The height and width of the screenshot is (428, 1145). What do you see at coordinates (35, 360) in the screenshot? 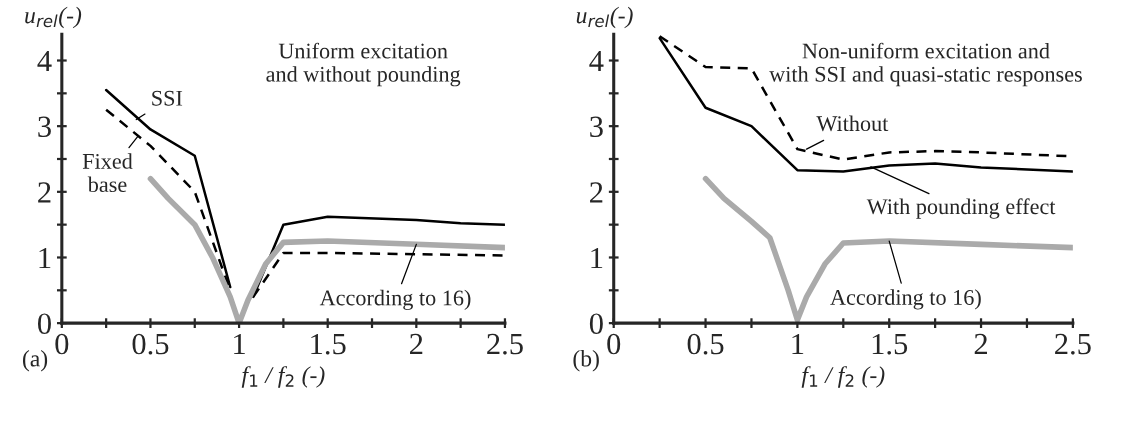
I see `text: (a)` at bounding box center [35, 360].